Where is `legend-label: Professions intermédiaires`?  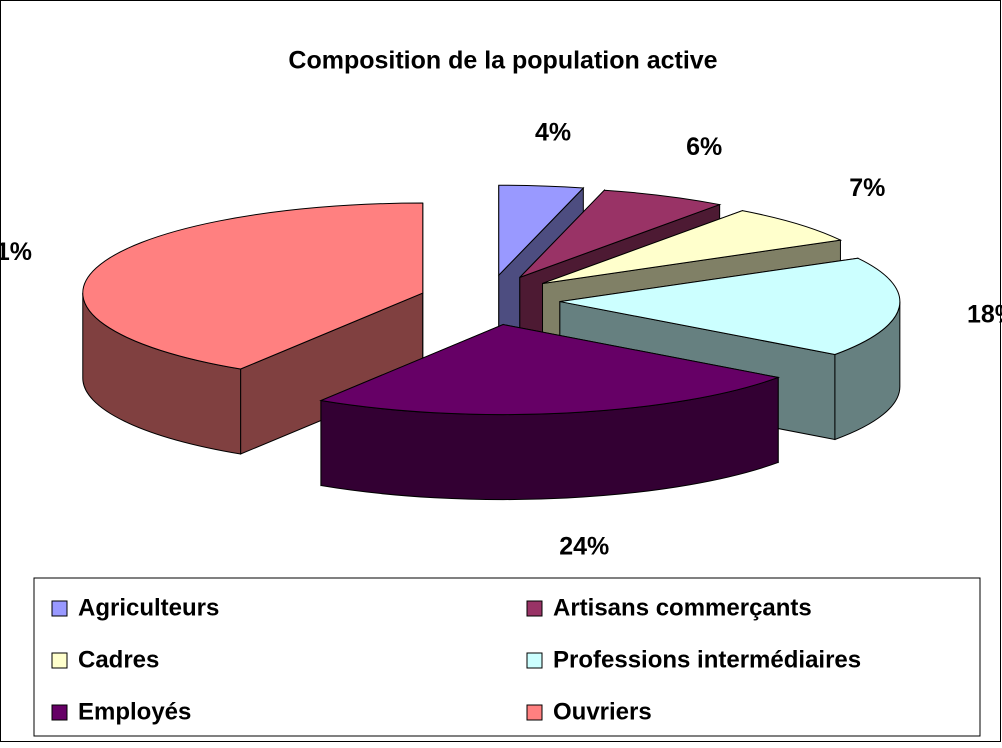
legend-label: Professions intermédiaires is located at coordinates (707, 659).